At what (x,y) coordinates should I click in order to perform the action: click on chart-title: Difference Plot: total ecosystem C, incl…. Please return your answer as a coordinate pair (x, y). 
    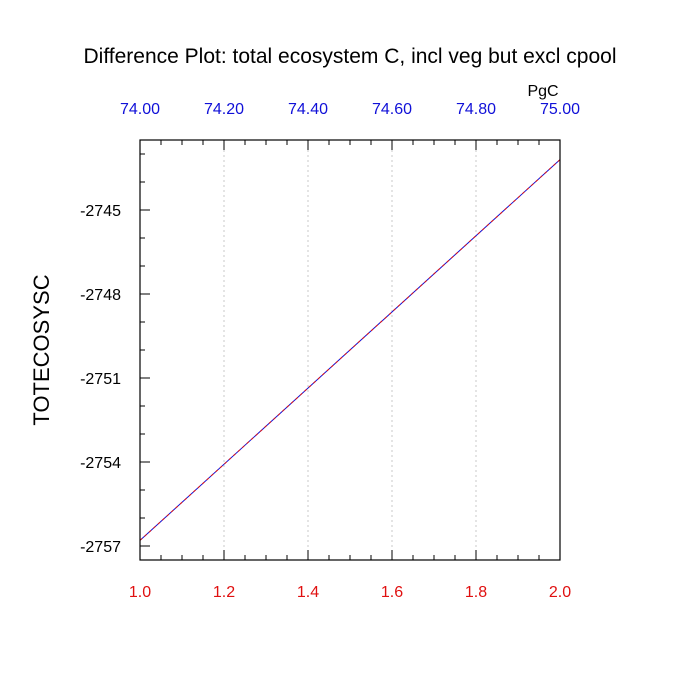
    Looking at the image, I should click on (349, 56).